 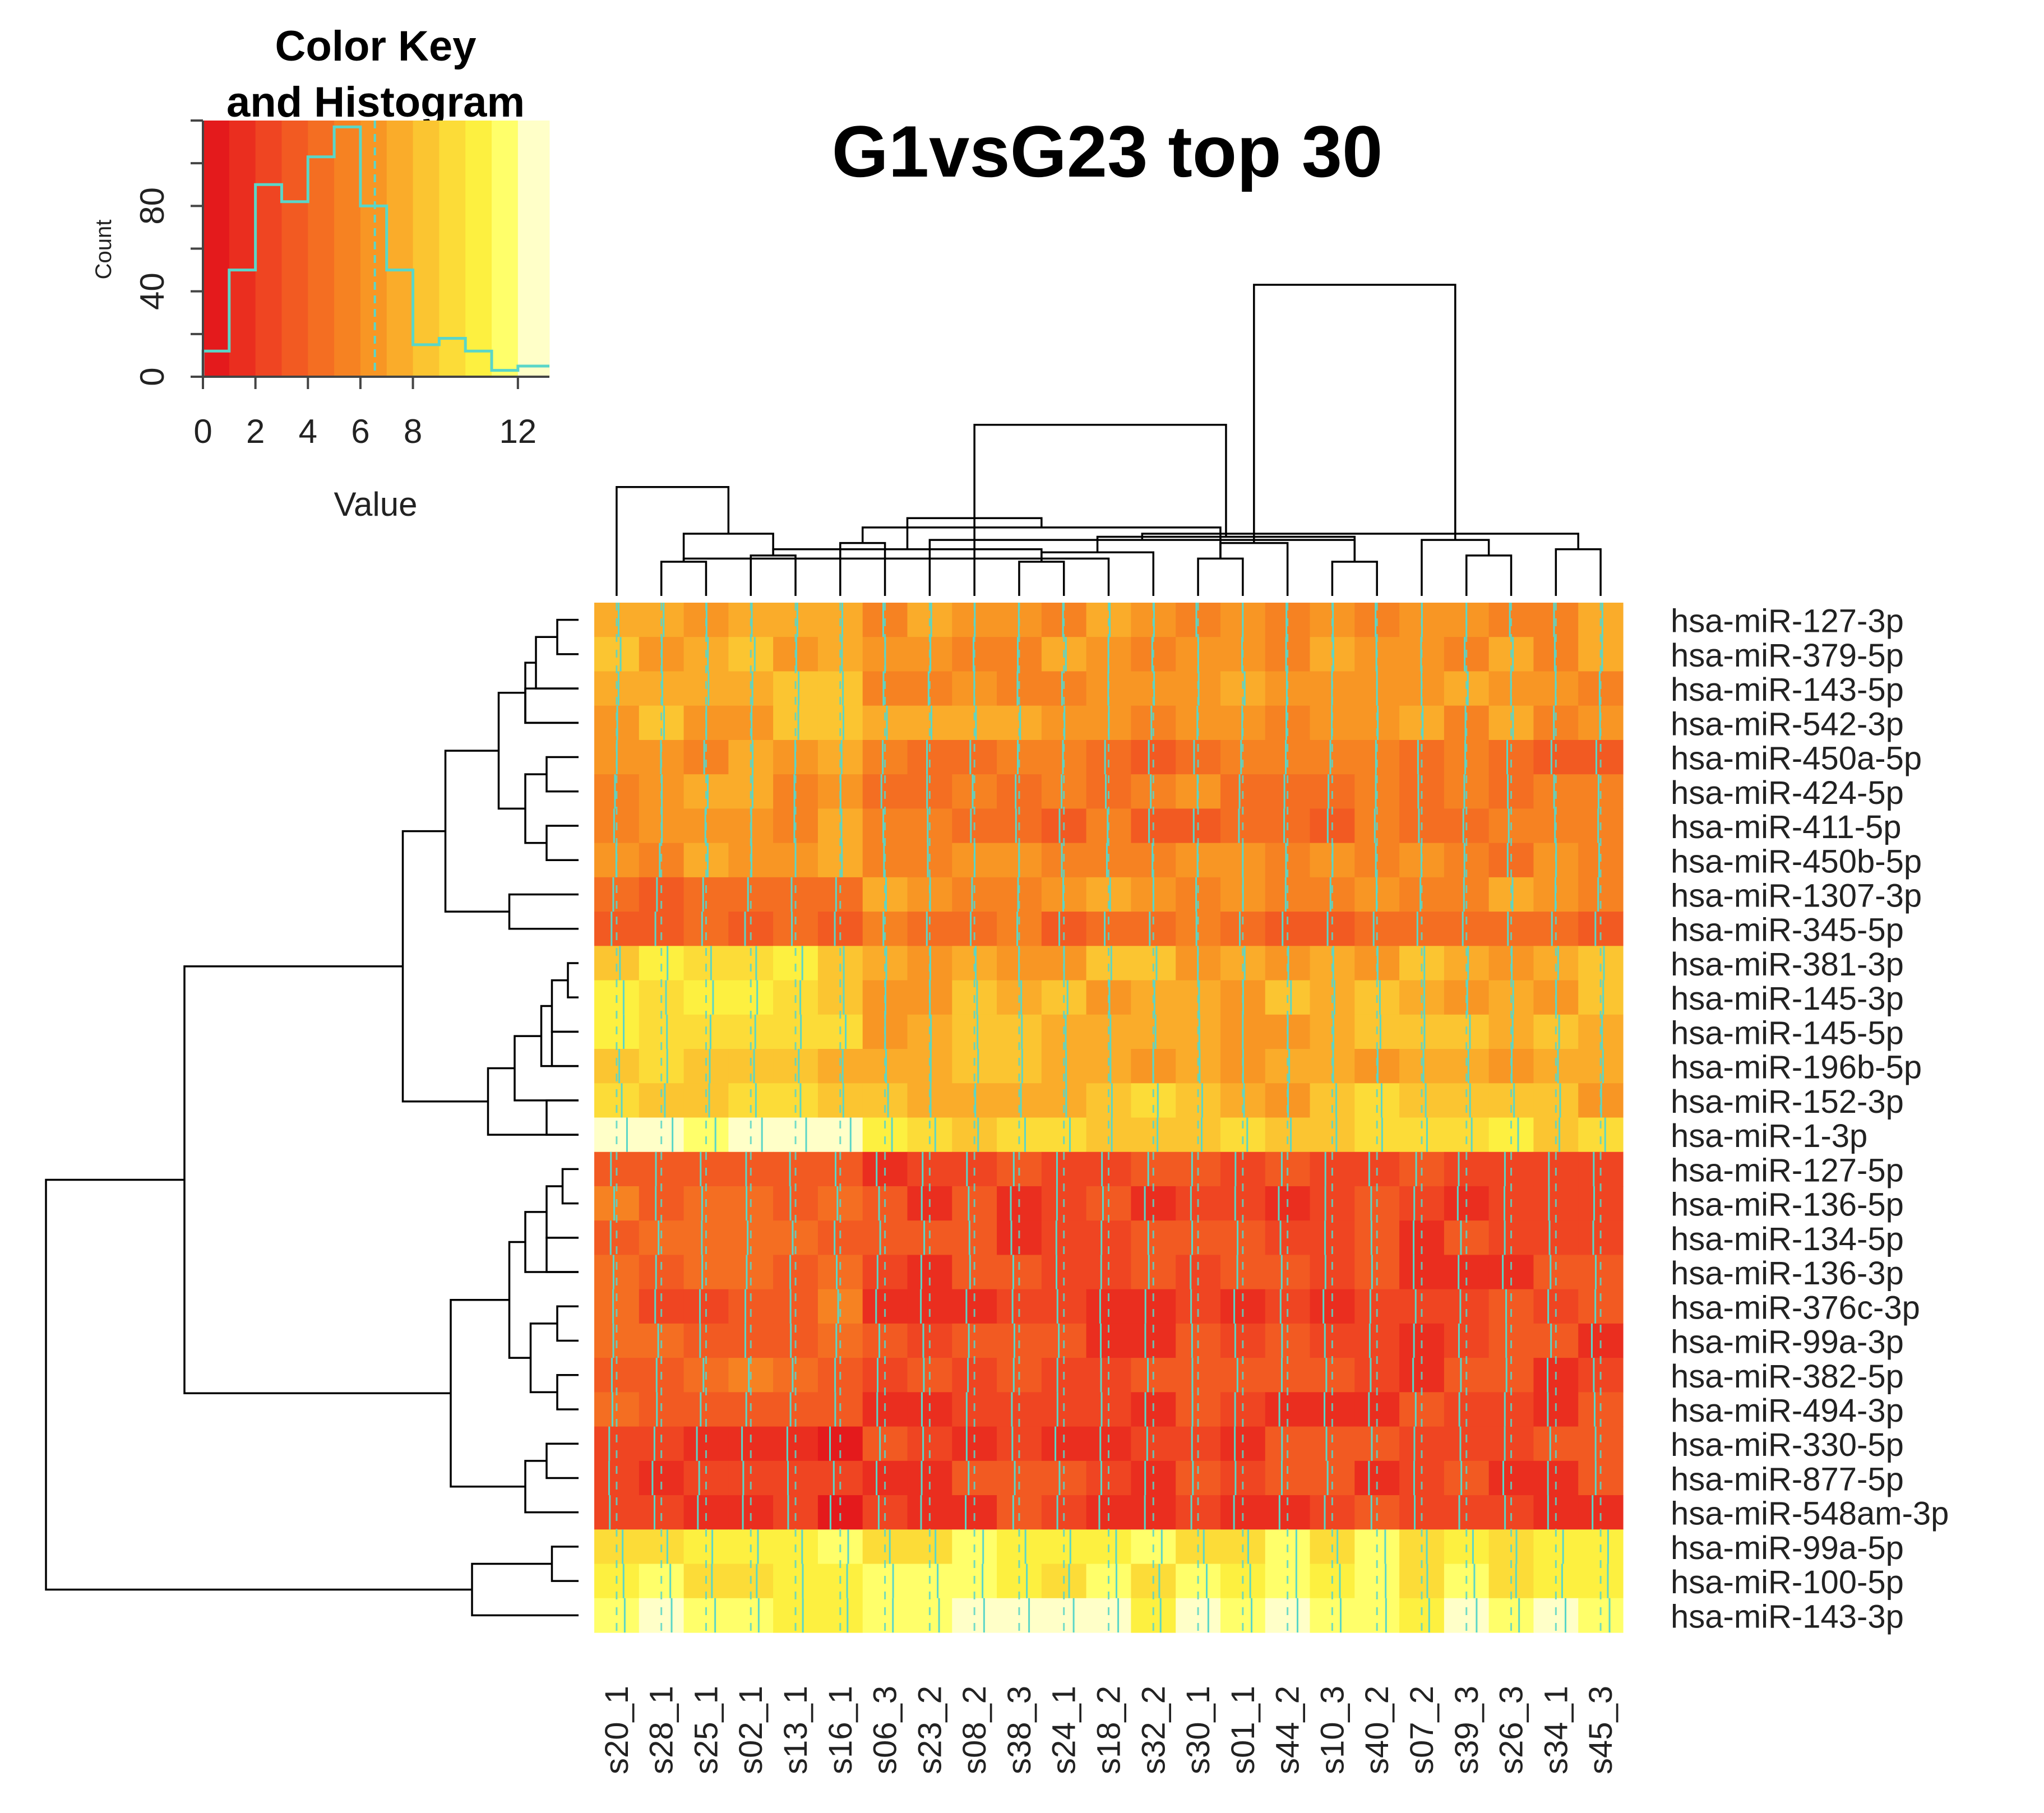 I want to click on color-key-y-tick-label: 40, so click(x=152, y=291).